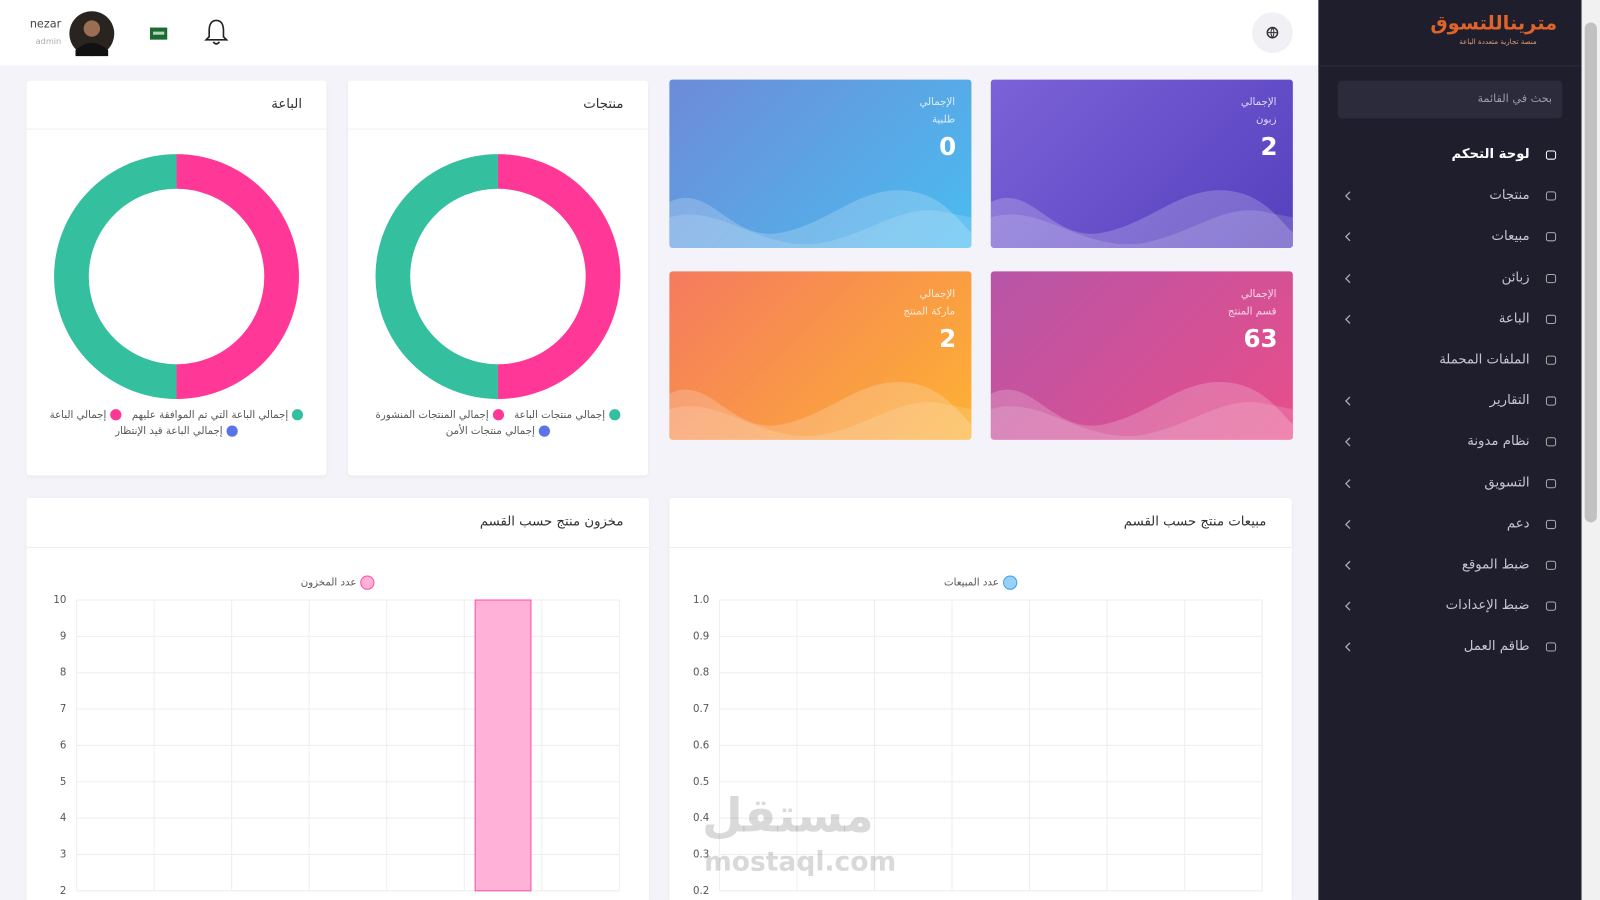 This screenshot has height=900, width=1600. Describe the element at coordinates (158, 33) in the screenshot. I see `language-flag` at that location.